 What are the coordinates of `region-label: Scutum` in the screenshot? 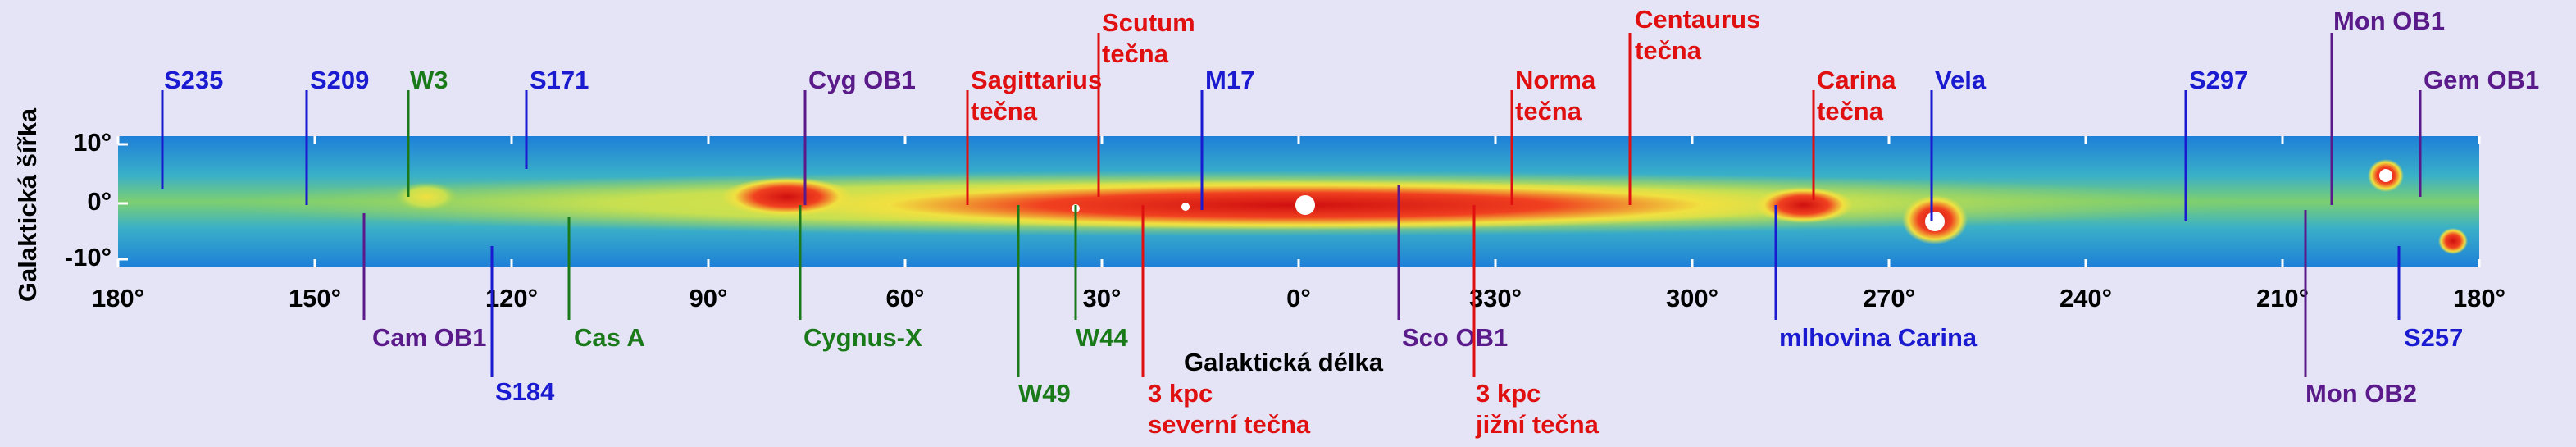 It's located at (1148, 22).